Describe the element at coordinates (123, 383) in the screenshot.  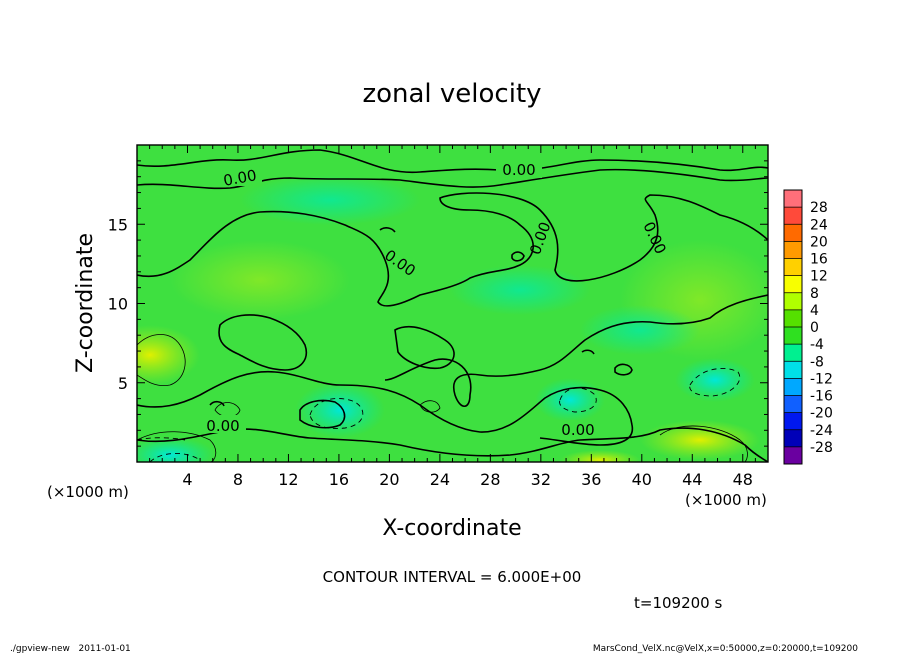
I see `y-tick-label: 5` at that location.